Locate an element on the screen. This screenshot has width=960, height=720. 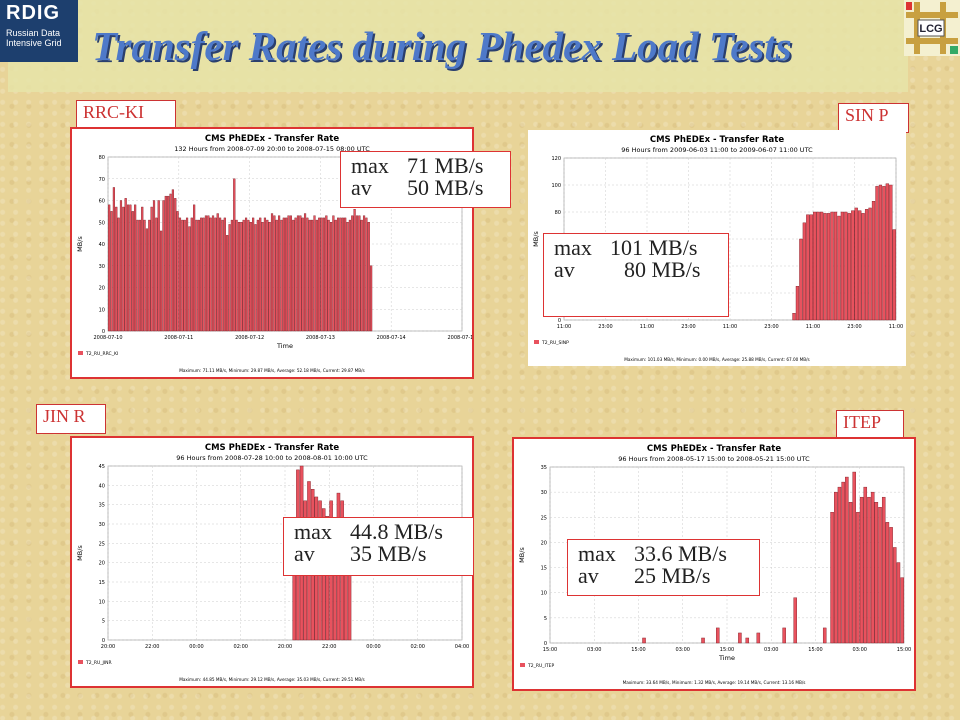
panel-label-sinp: SIN P is located at coordinates (873, 118).